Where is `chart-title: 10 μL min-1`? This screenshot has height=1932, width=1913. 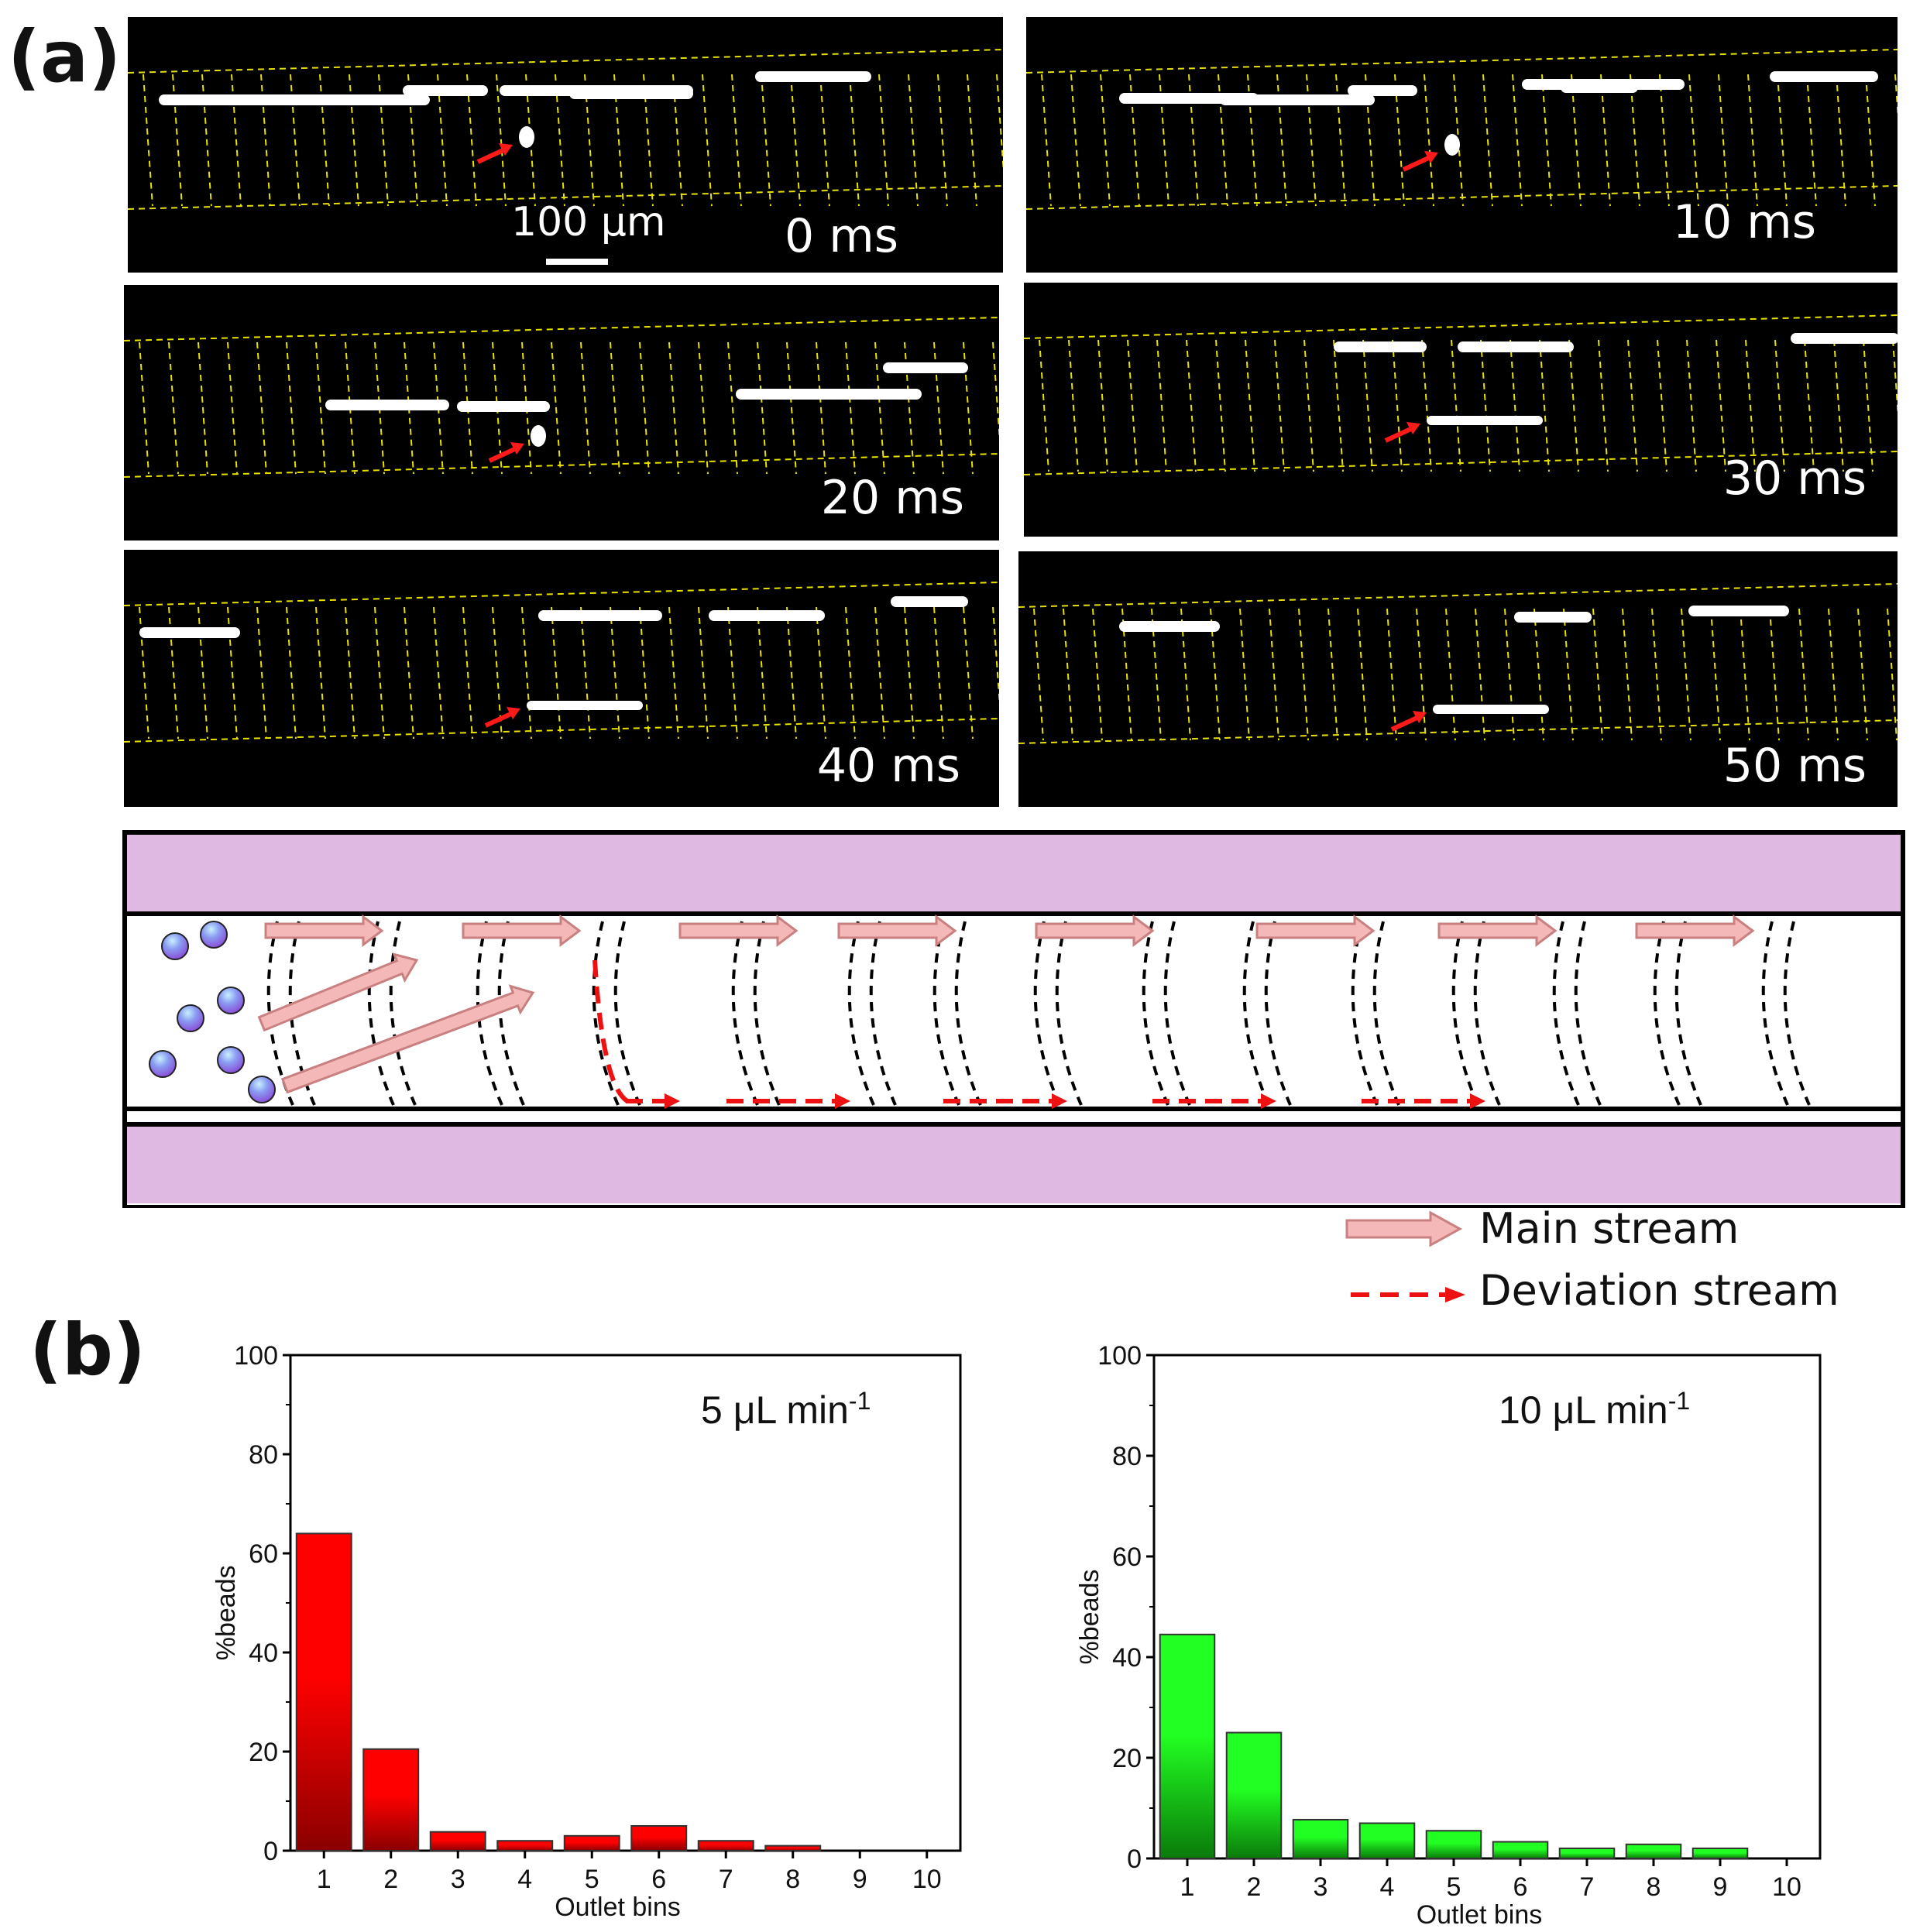 chart-title: 10 μL min-1 is located at coordinates (1594, 1409).